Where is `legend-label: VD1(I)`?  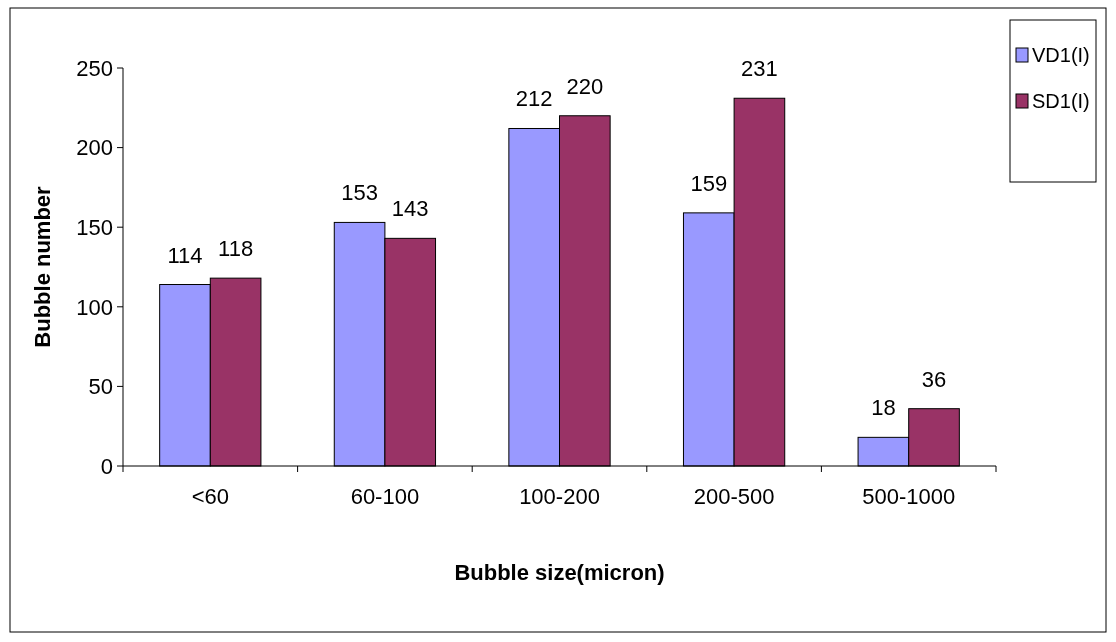
legend-label: VD1(I) is located at coordinates (1061, 55).